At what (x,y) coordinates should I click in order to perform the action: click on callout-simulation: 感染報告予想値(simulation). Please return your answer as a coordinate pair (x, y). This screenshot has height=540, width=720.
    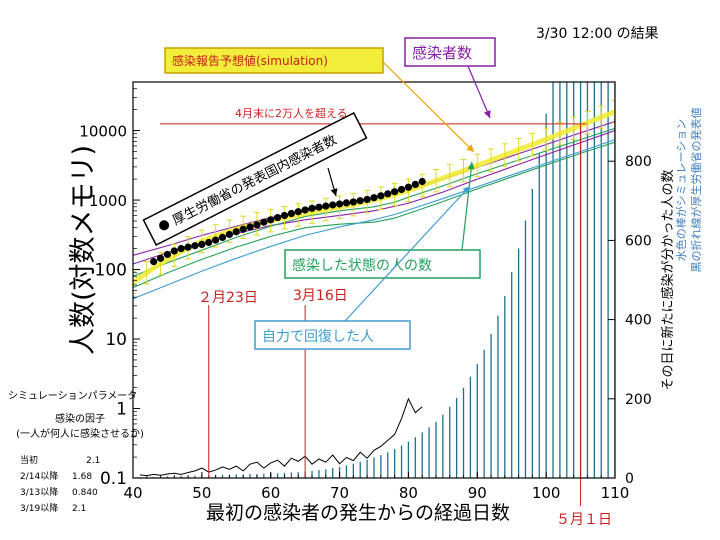
    Looking at the image, I should click on (319, 100).